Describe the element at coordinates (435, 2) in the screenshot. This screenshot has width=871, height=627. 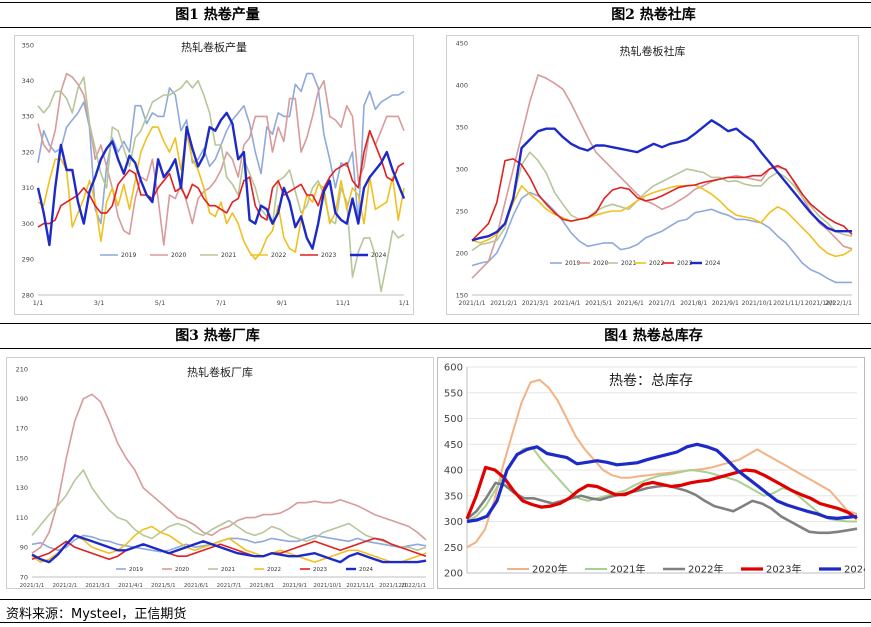
I see `top-rule` at that location.